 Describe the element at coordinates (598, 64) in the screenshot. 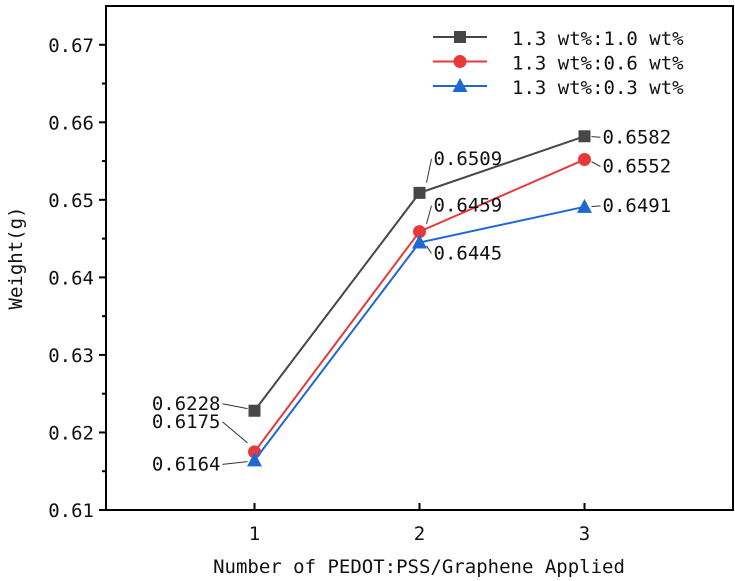

I see `legend-label: 1.3 wt%:0.6 wt%` at that location.